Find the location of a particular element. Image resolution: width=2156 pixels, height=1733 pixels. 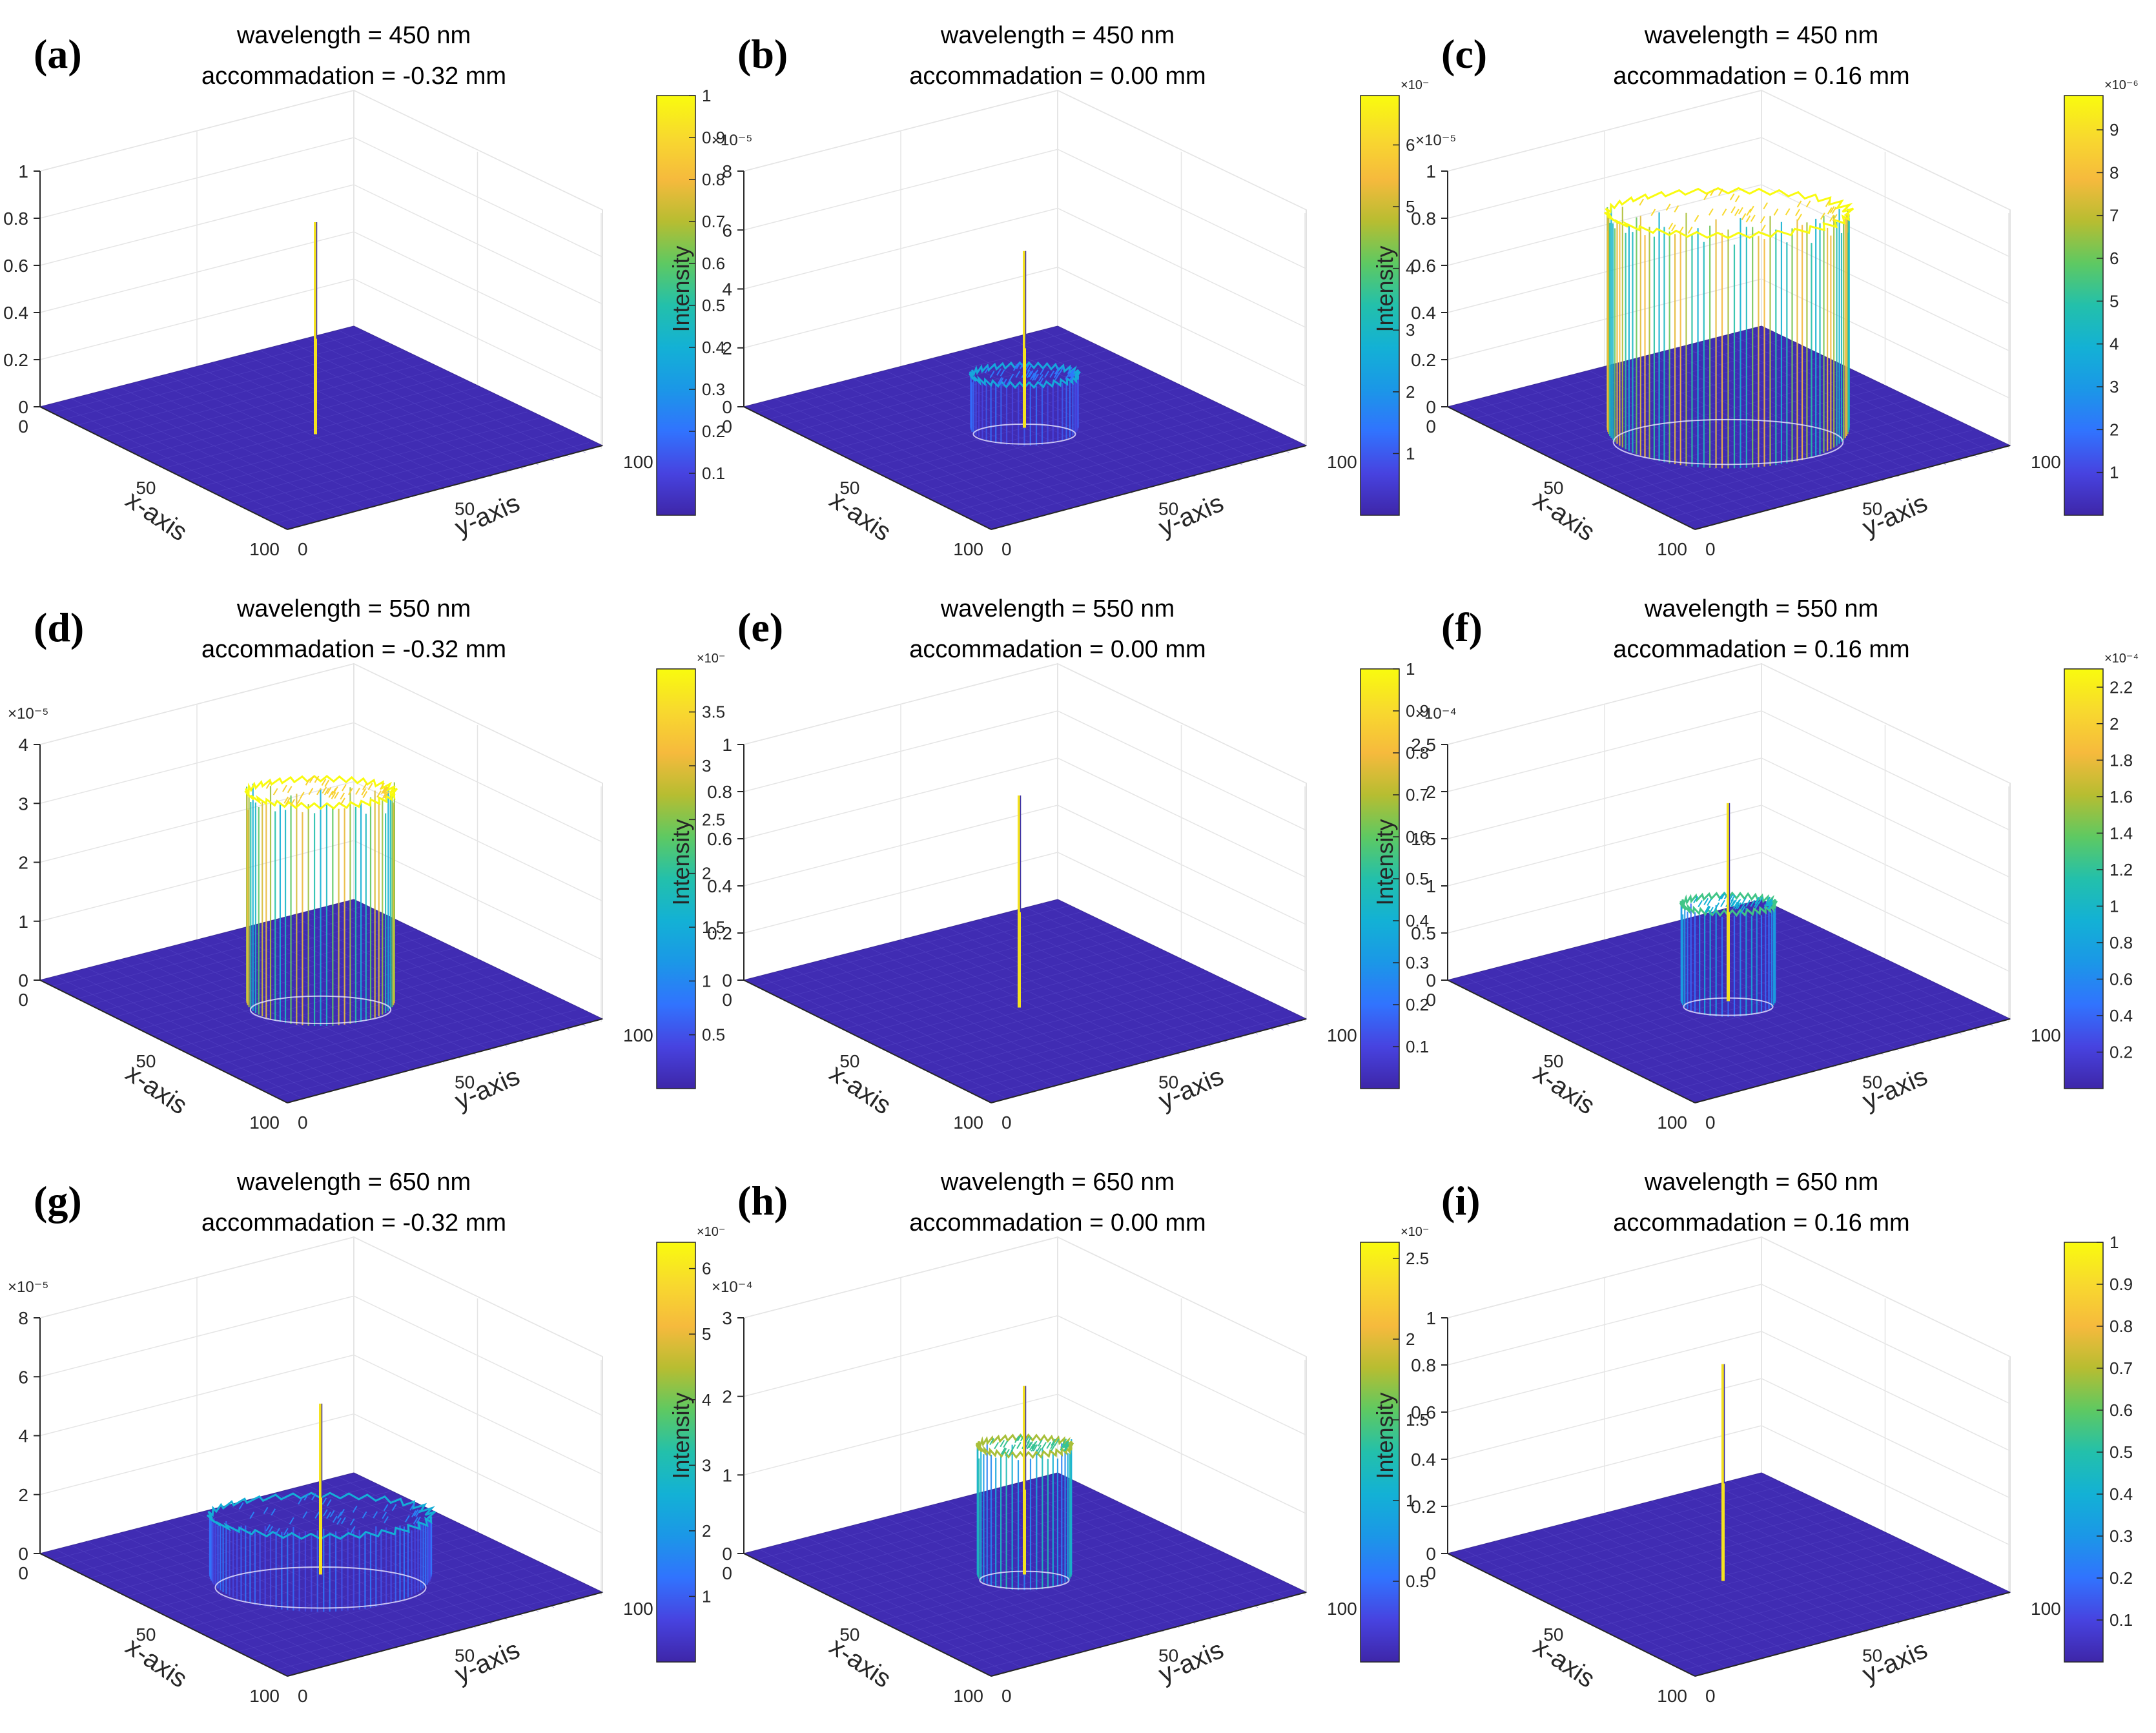

axes-box is located at coordinates (1729, 269).